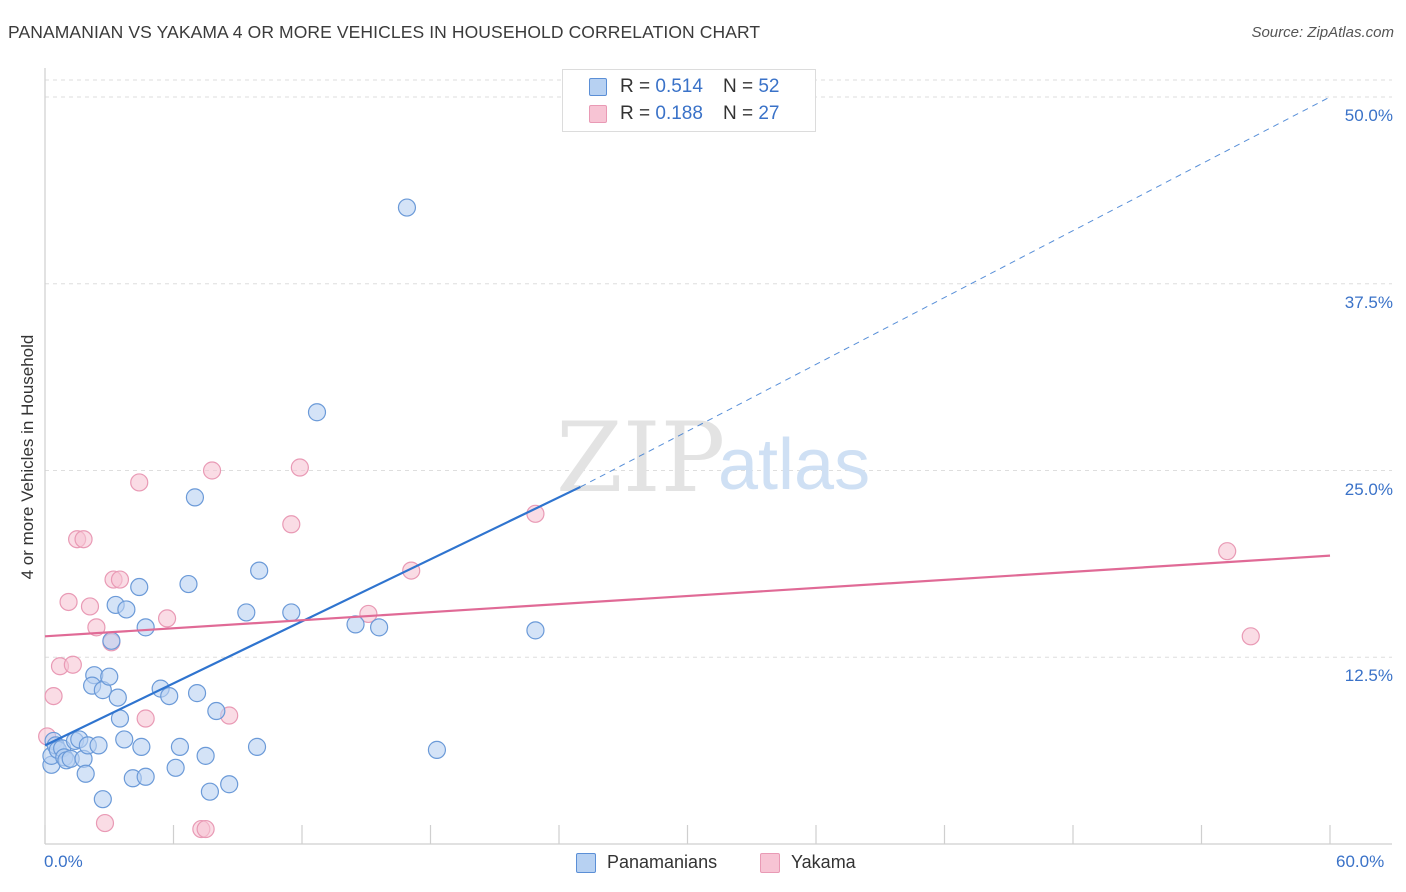  I want to click on legend-row-panamanians: R = 0.514 N = 52, so click(684, 87).